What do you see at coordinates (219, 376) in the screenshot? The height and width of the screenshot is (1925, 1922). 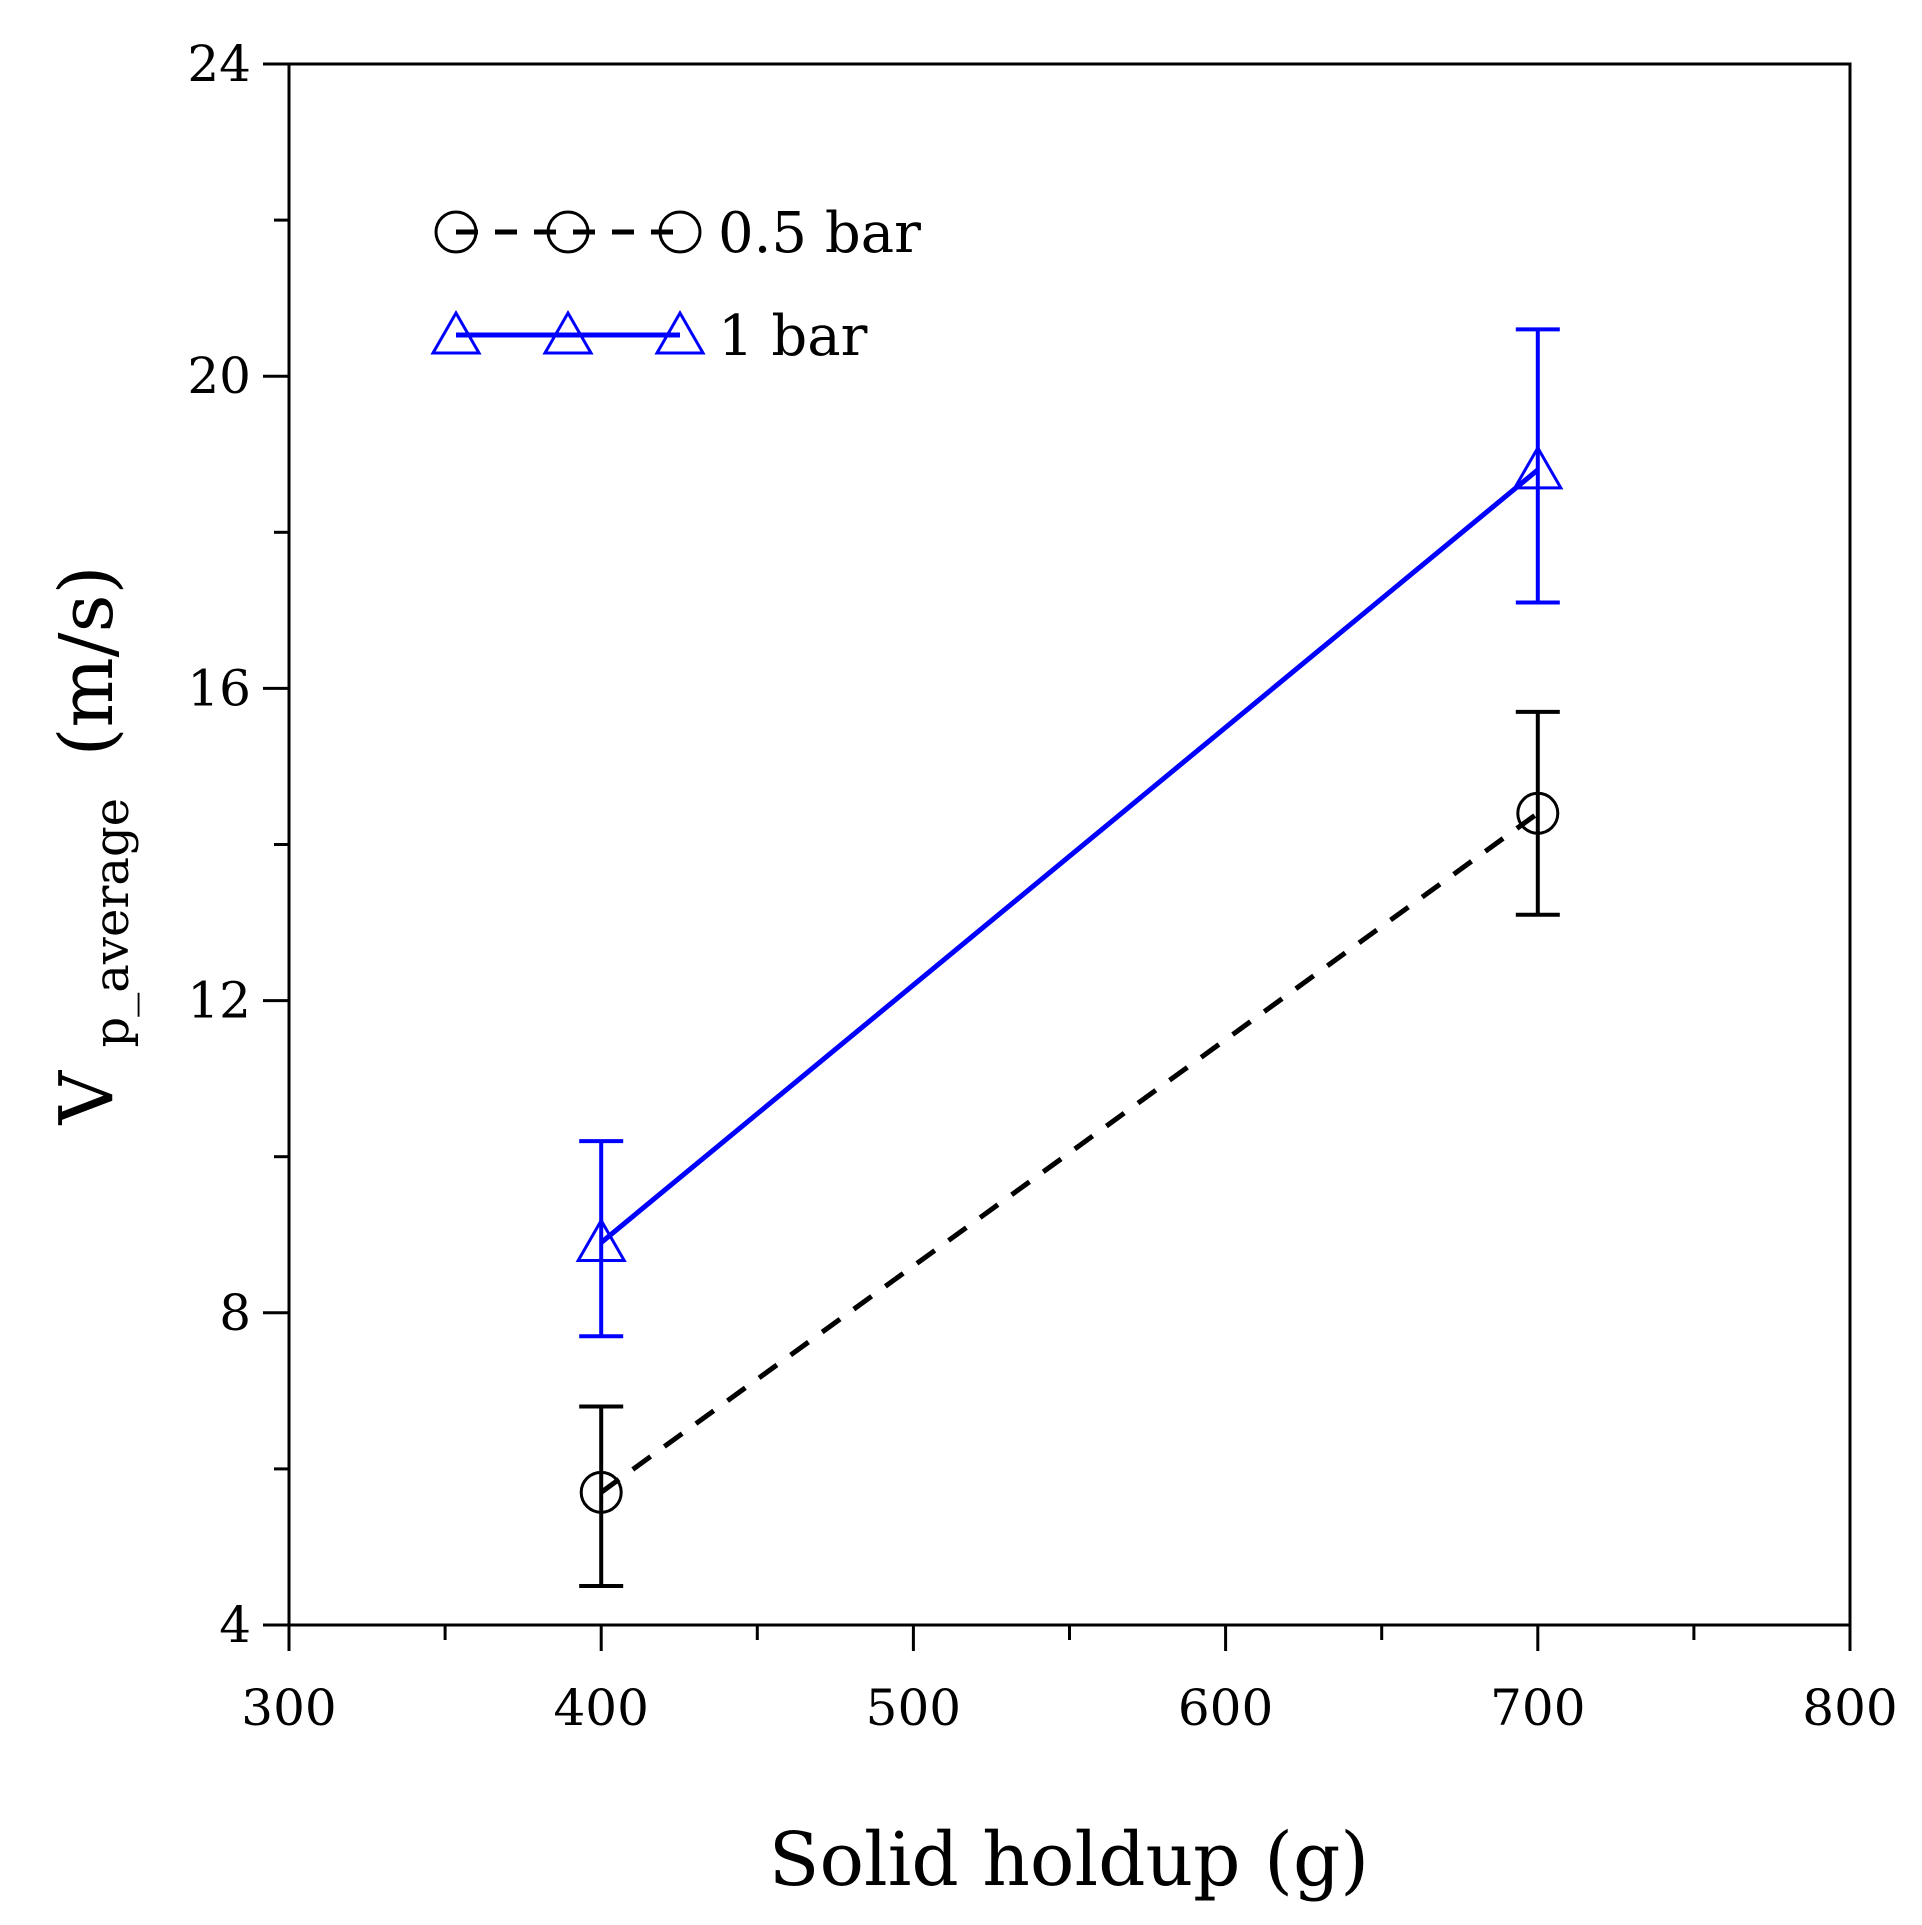 I see `y-tick-label: 20` at bounding box center [219, 376].